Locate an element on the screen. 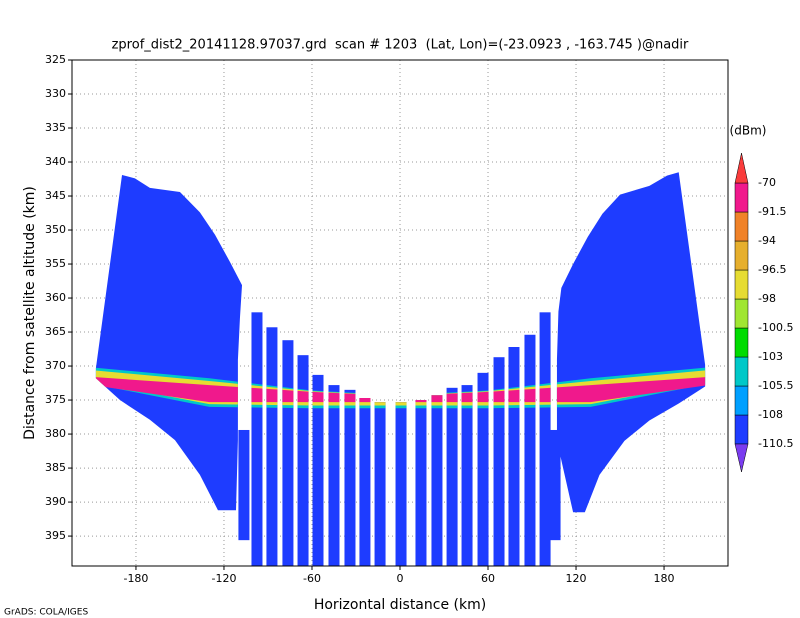 This screenshot has height=618, width=800. colorbar-unit: (dBm) is located at coordinates (748, 131).